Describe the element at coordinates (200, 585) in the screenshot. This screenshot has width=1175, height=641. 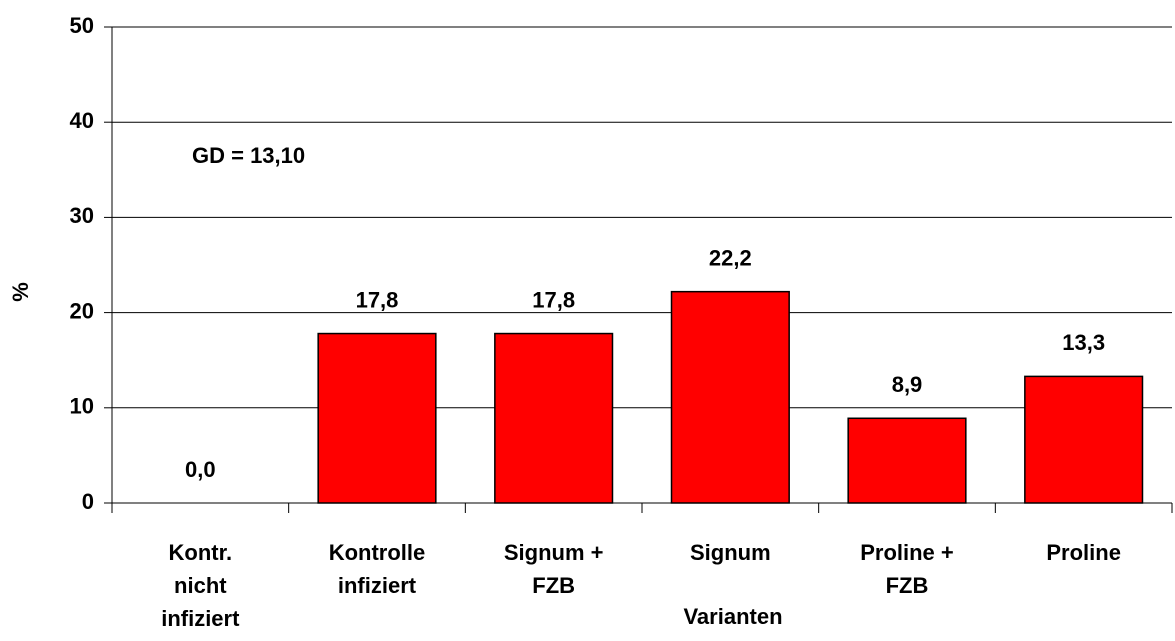
I see `x-tick-label: Kontr. nicht infiziert` at that location.